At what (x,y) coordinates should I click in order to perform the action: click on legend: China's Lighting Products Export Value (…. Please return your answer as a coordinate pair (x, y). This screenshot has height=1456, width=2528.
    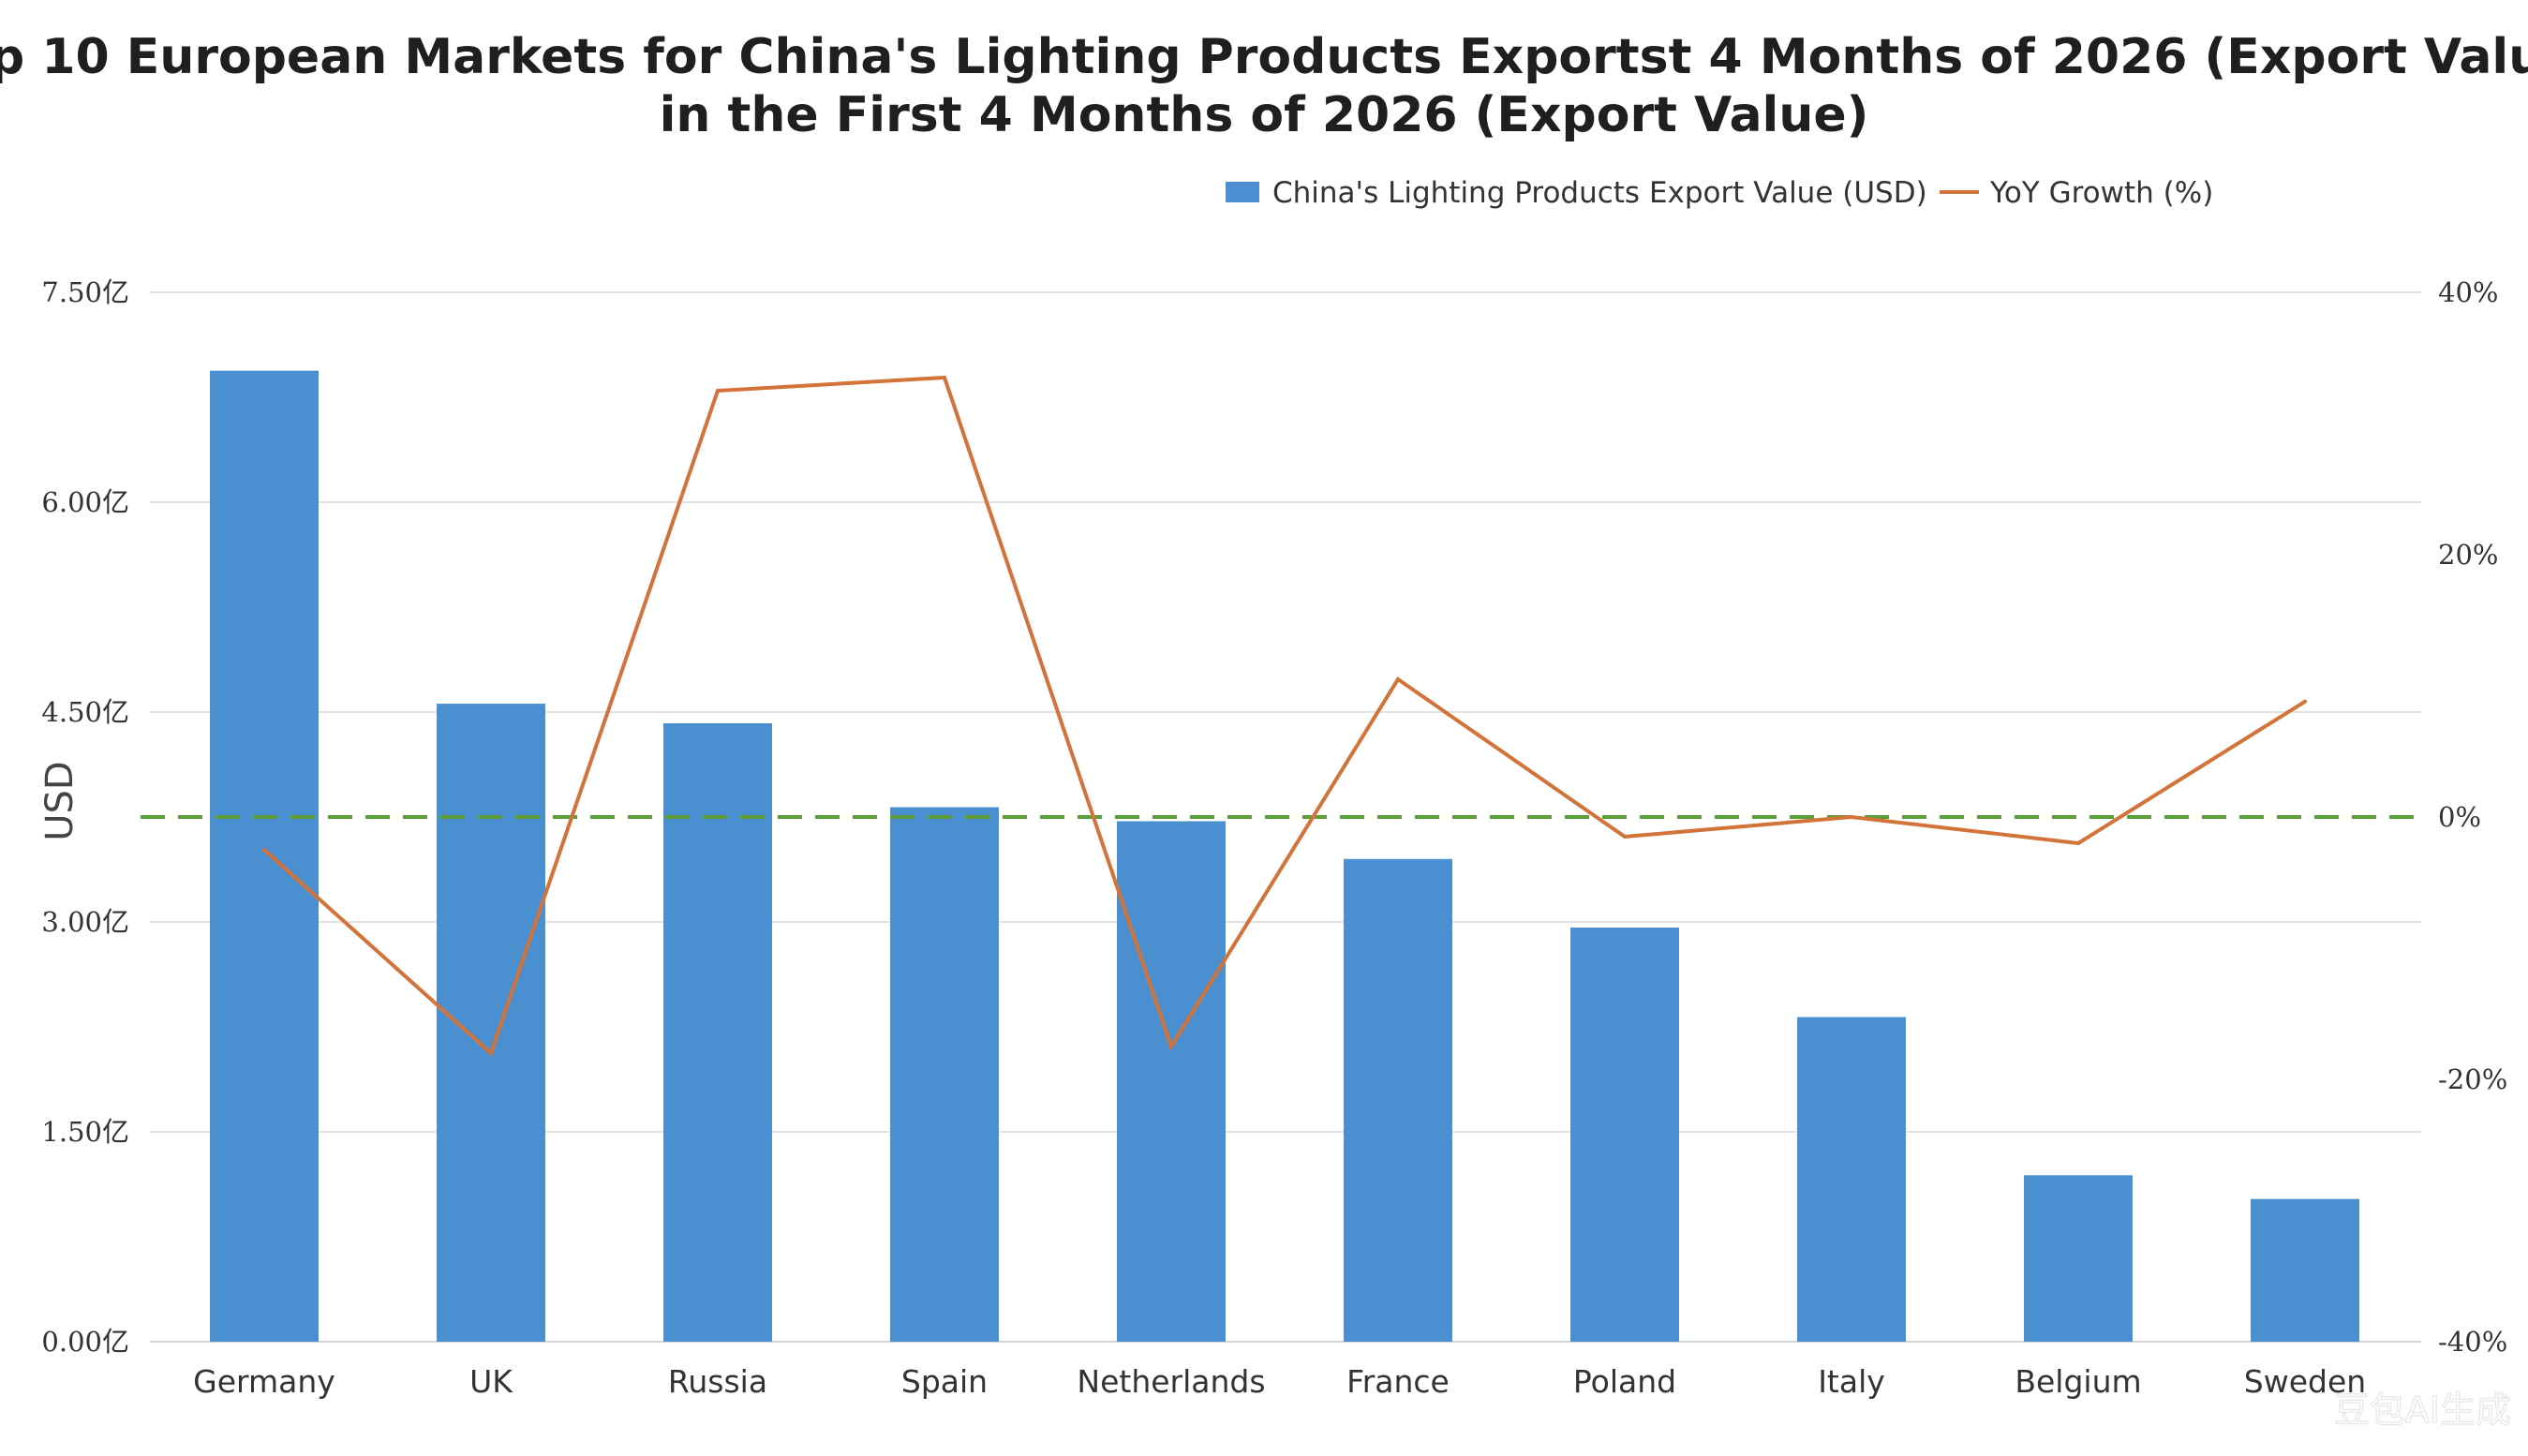
    Looking at the image, I should click on (1719, 193).